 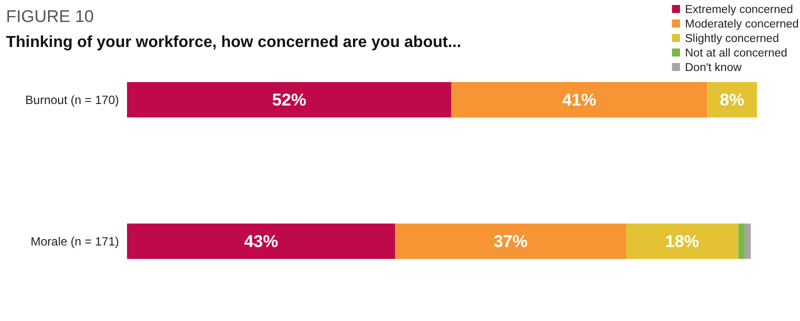 I want to click on legend-label: Don't know, so click(x=713, y=68).